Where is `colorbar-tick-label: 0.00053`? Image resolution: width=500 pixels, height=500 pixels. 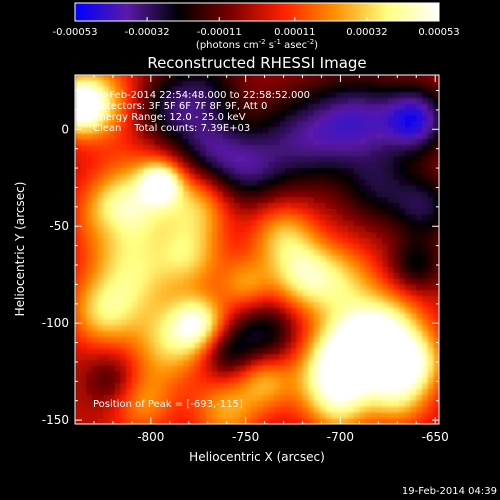
colorbar-tick-label: 0.00053 is located at coordinates (438, 32).